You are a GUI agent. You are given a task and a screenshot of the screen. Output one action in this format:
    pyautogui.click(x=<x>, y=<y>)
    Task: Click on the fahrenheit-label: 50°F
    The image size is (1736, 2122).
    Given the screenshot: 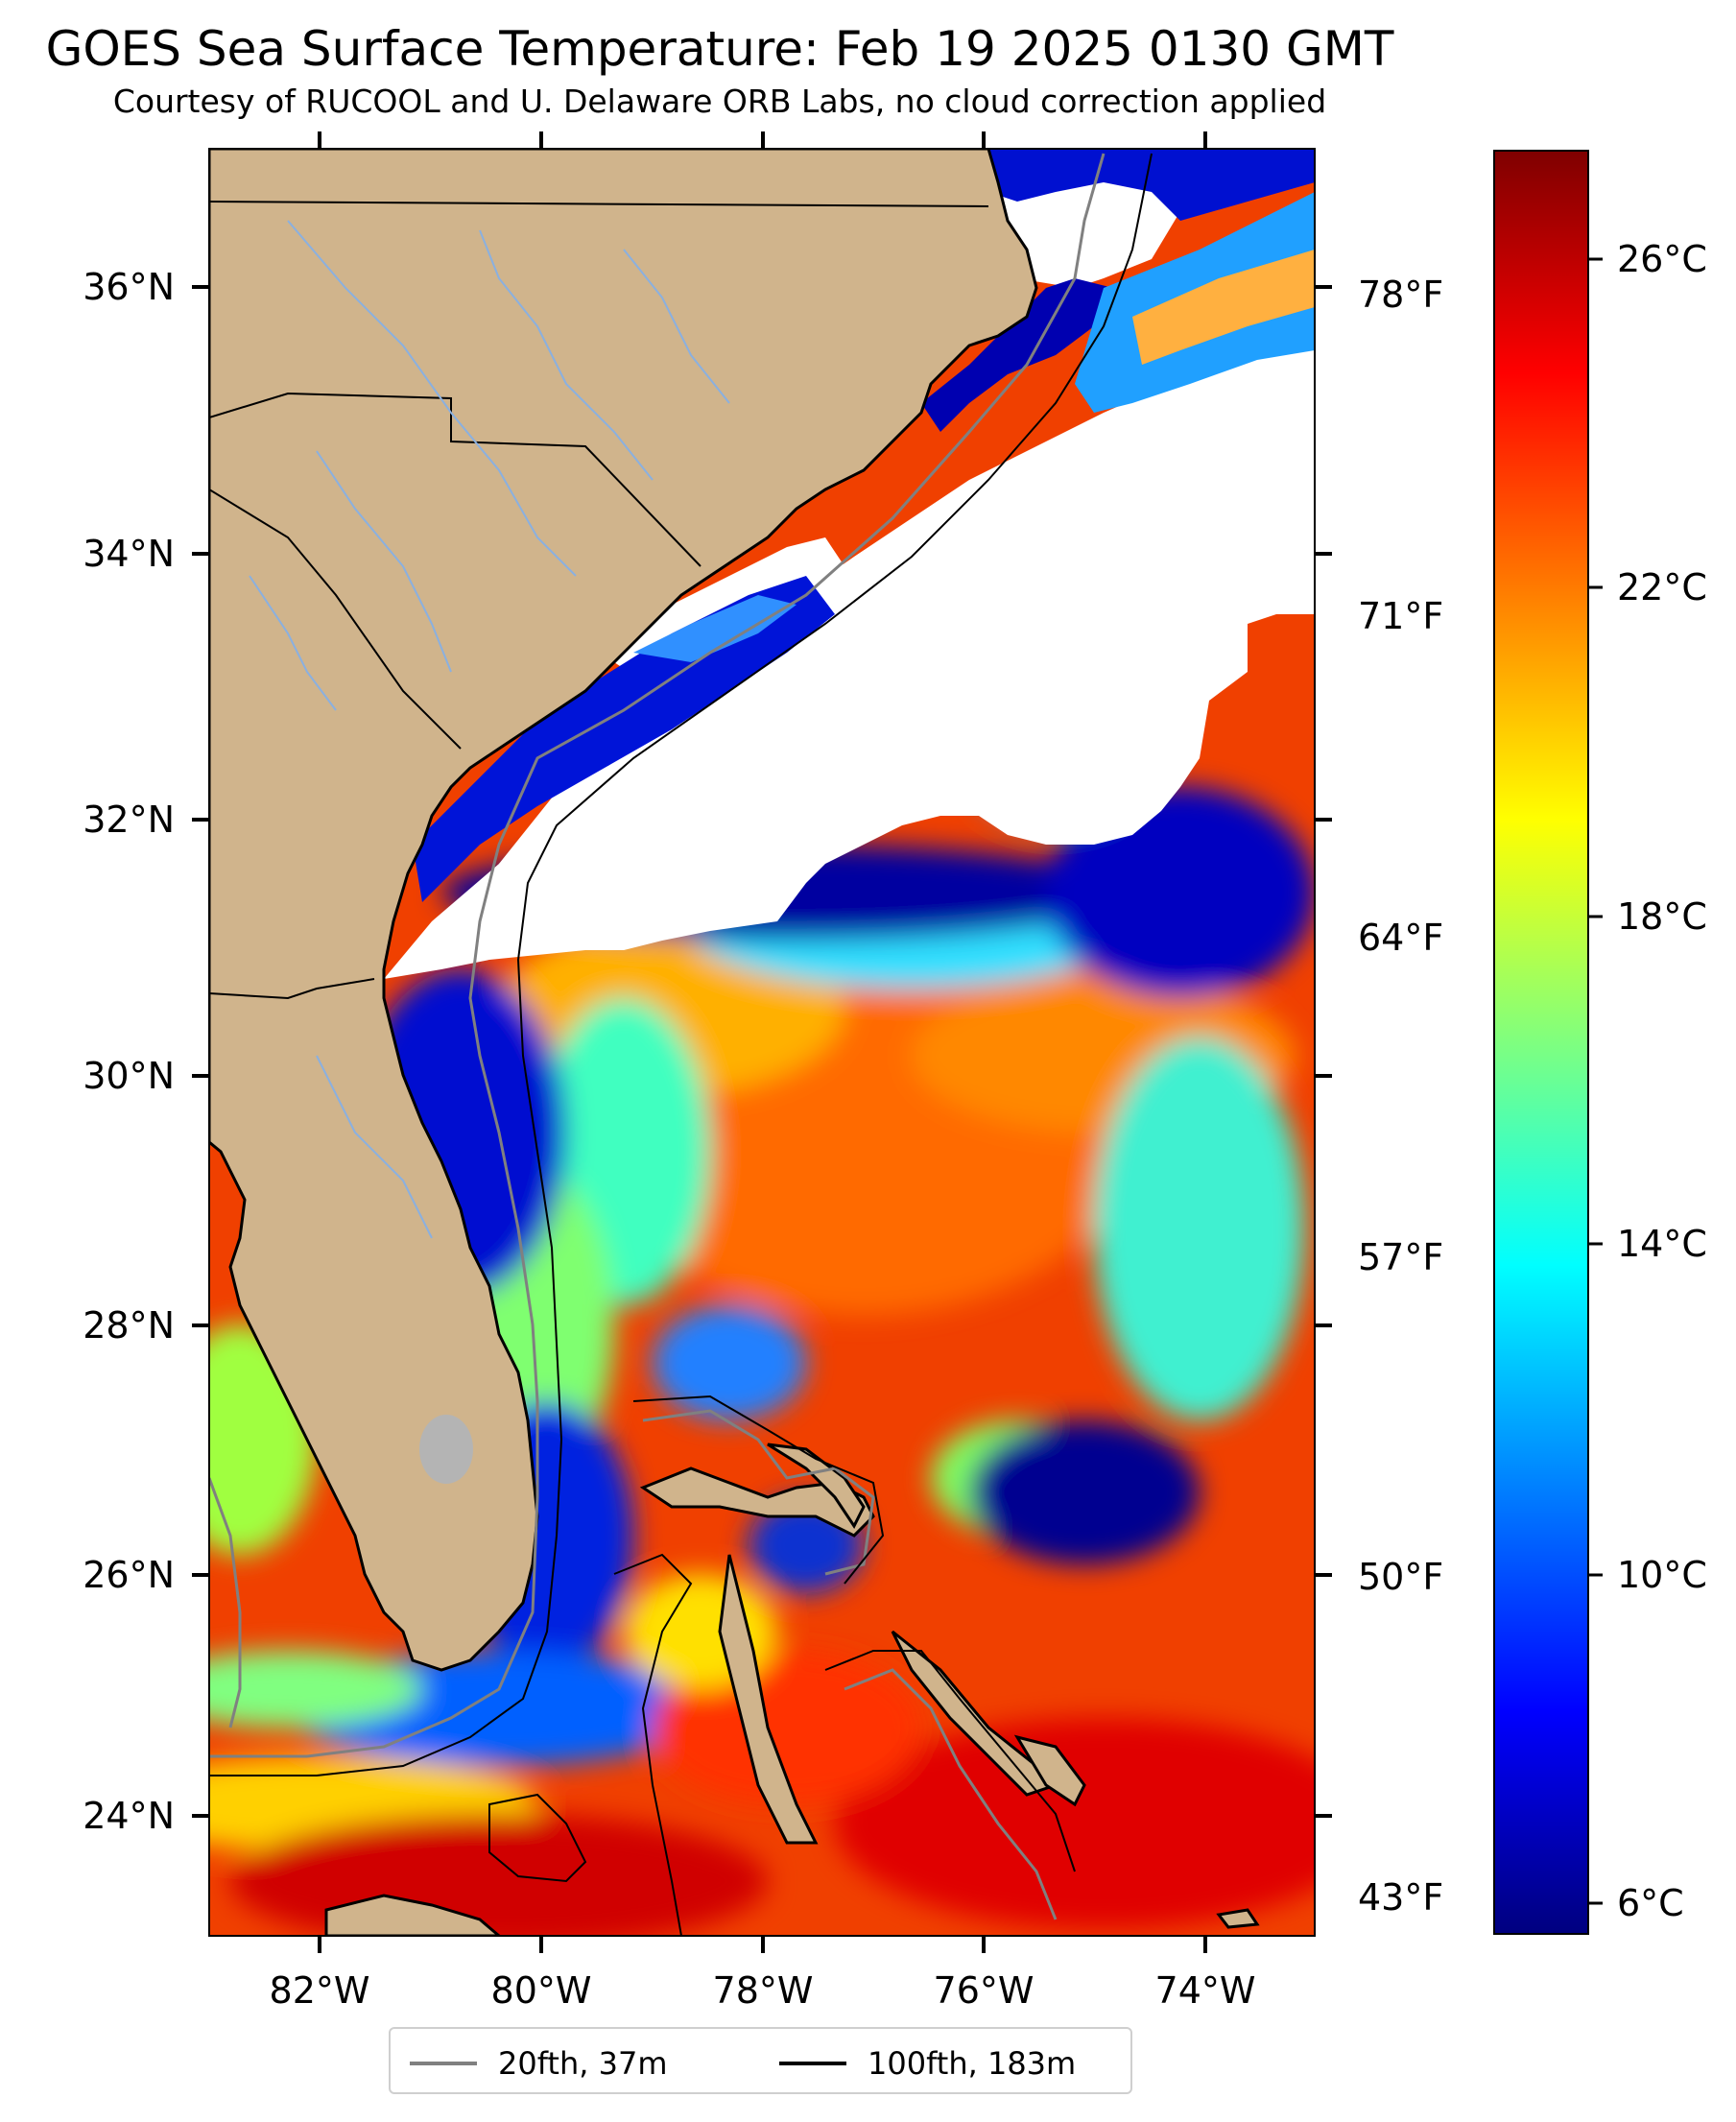 What is the action you would take?
    pyautogui.click(x=1400, y=1577)
    